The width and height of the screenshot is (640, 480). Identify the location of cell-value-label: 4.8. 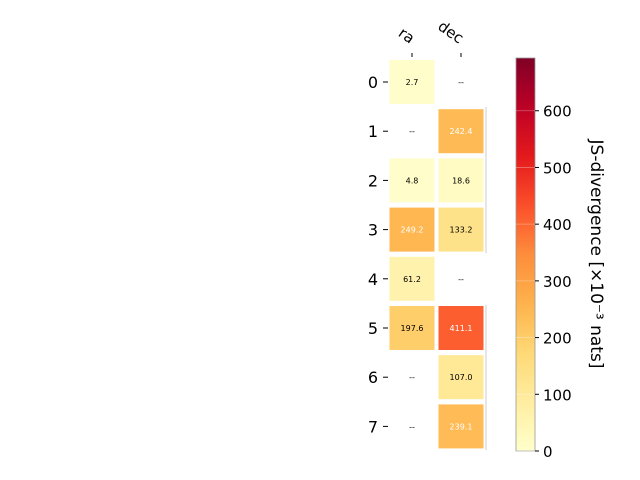
(412, 180).